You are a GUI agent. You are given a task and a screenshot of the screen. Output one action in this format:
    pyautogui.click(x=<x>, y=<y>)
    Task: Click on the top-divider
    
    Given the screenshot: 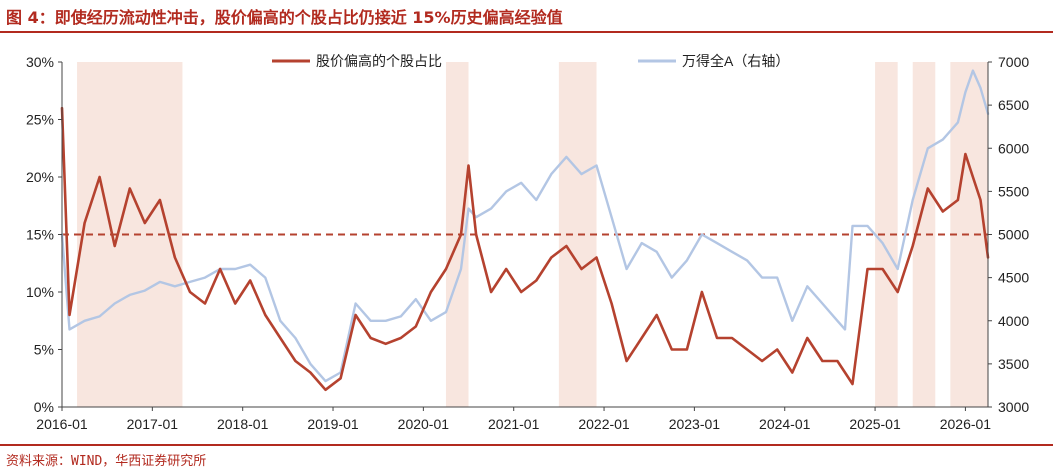 What is the action you would take?
    pyautogui.click(x=526, y=32)
    